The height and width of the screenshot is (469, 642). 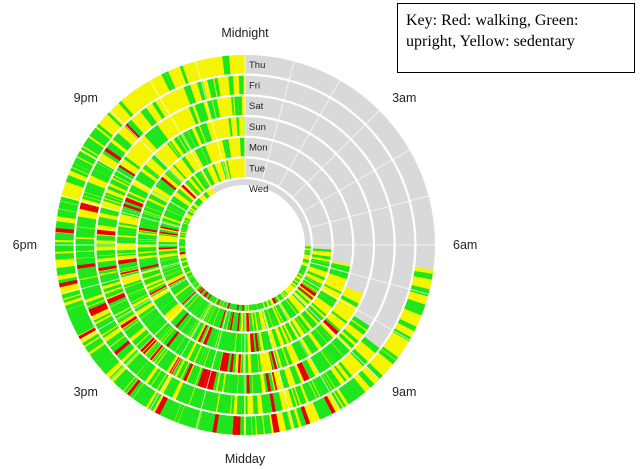 I want to click on hour-label-3am: 3am, so click(x=404, y=98).